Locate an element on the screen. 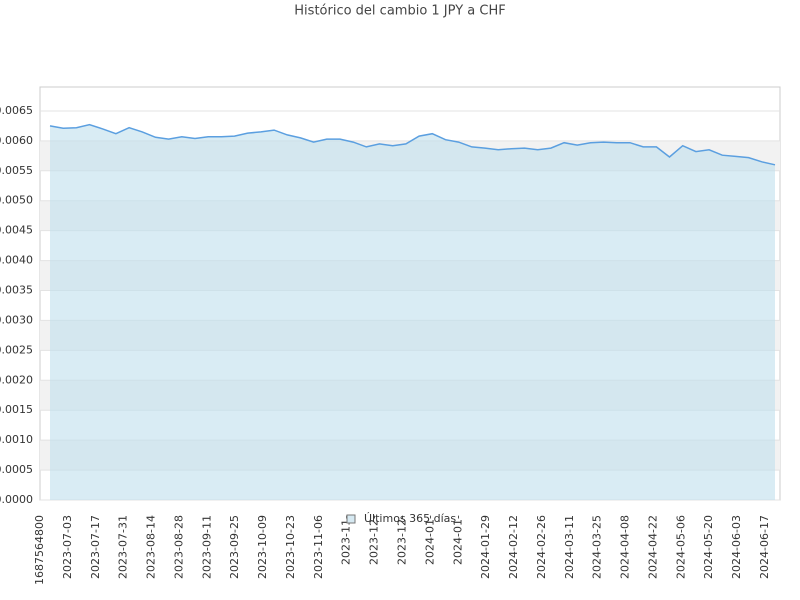 The image size is (800, 600). y-tick-label: 0.0030 is located at coordinates (16, 319).